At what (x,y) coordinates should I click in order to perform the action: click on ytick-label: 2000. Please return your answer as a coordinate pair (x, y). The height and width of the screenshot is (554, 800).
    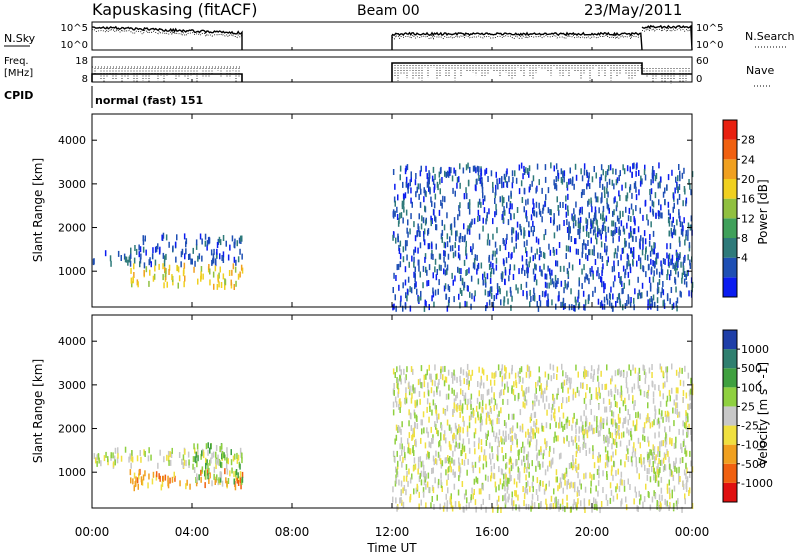
    Looking at the image, I should click on (72, 228).